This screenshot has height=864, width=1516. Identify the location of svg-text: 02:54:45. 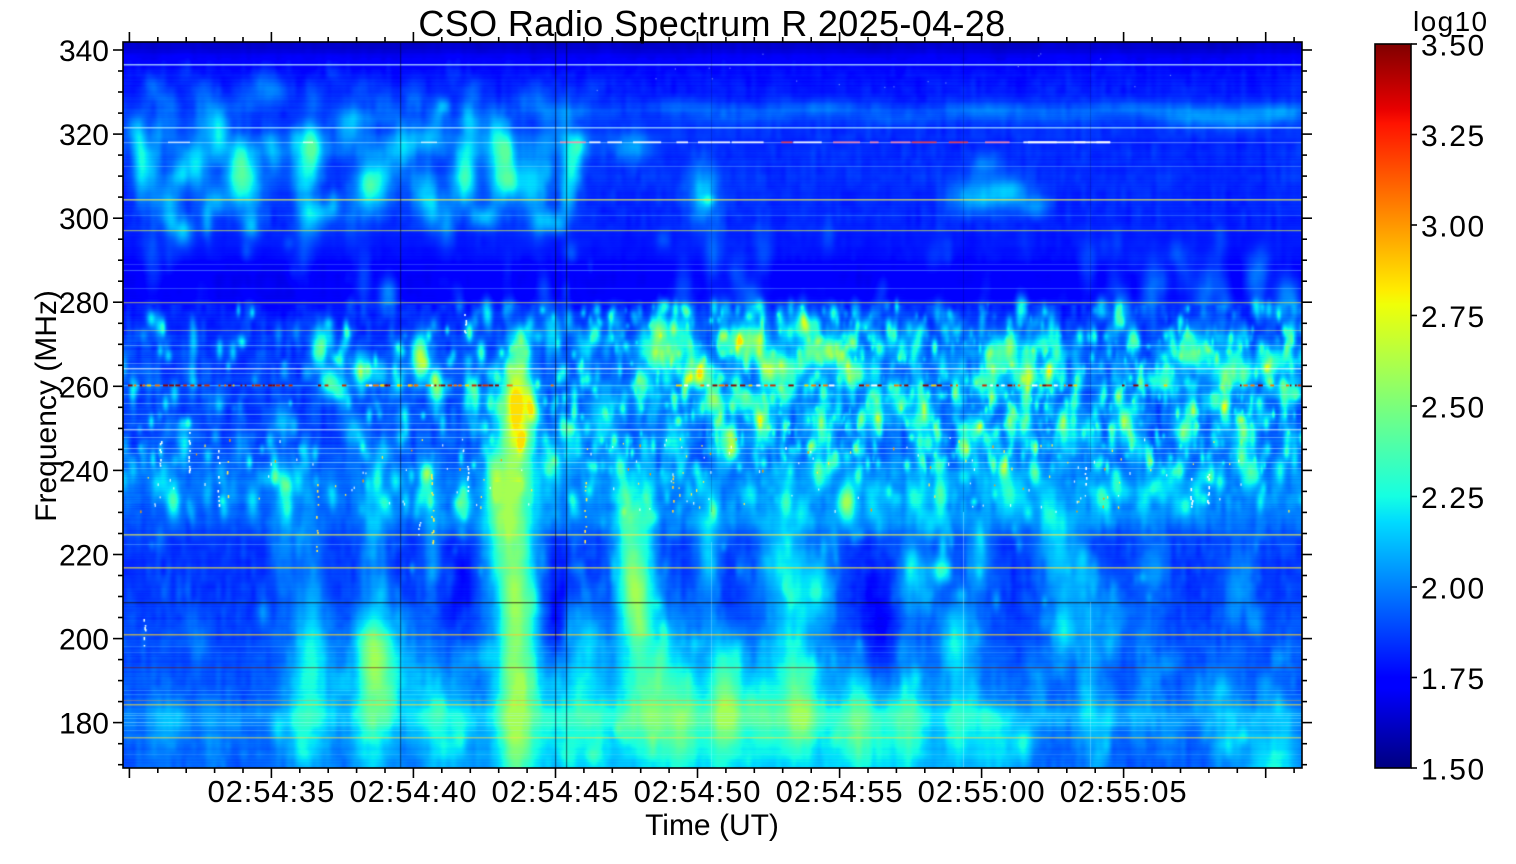
(556, 791).